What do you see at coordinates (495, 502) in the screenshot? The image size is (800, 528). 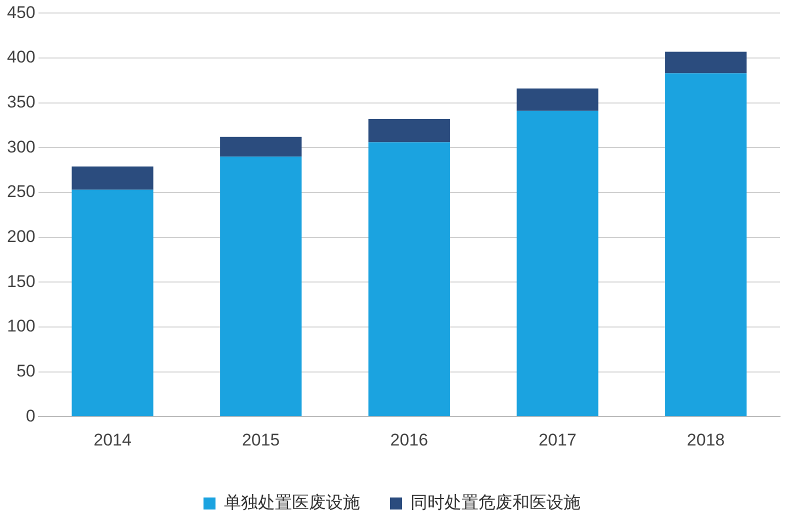 I see `legend-label: 同时处置危废和医设施` at bounding box center [495, 502].